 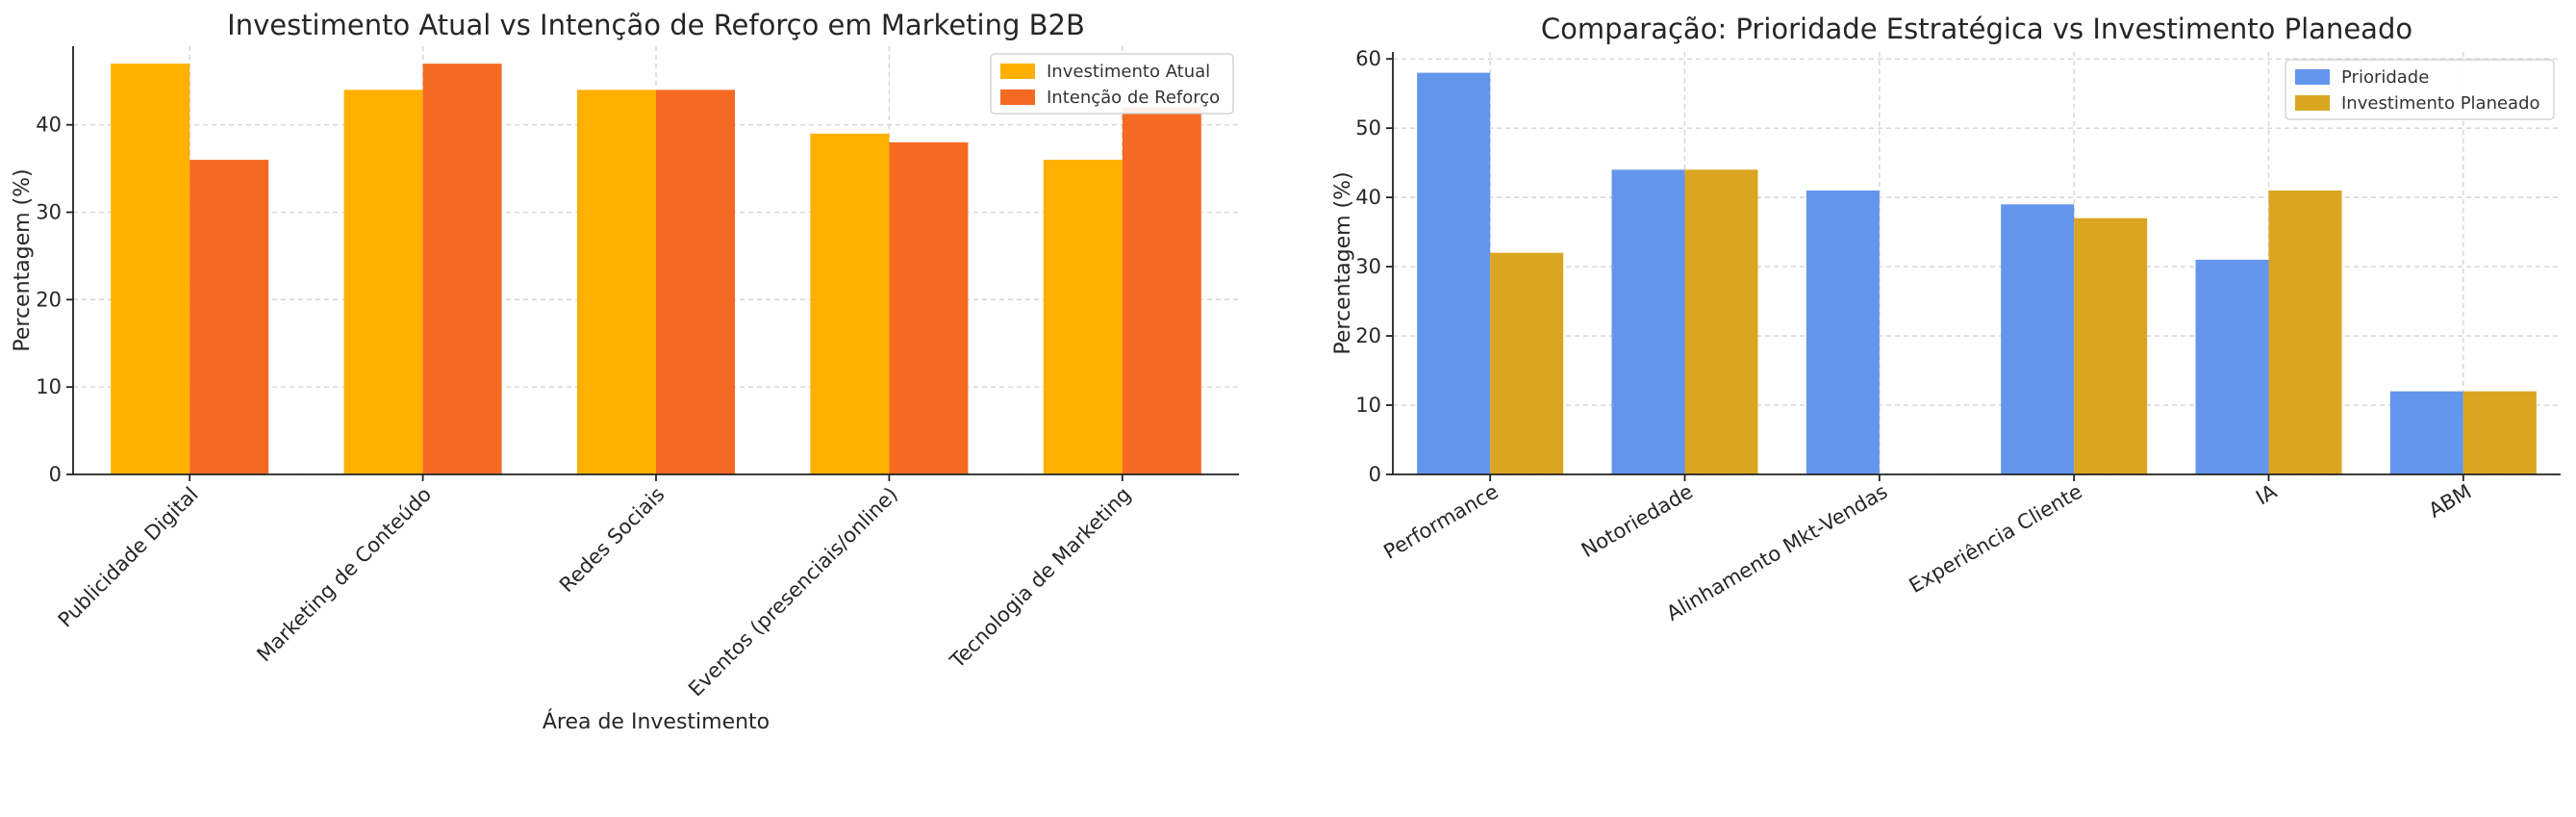 I want to click on x-tick-label: Notoriedade, so click(x=1638, y=521).